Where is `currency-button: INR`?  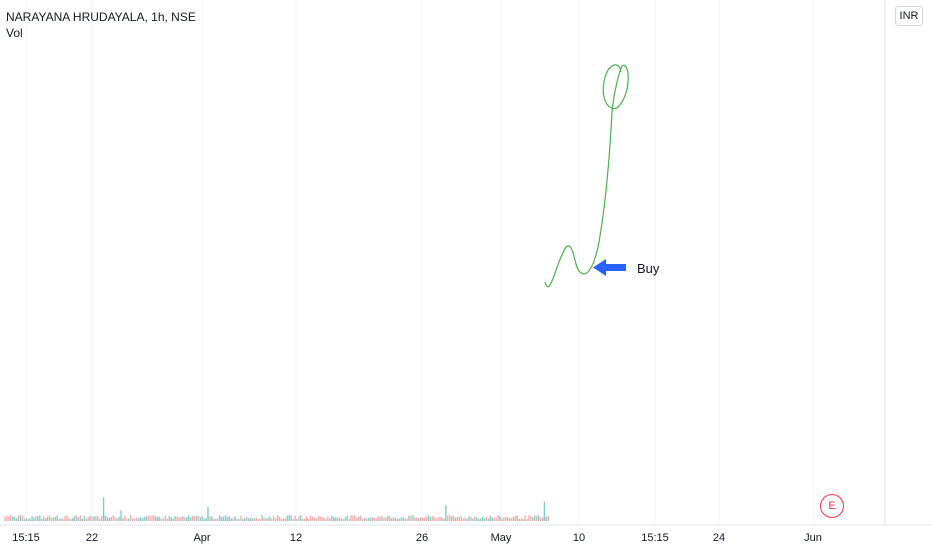
currency-button: INR is located at coordinates (909, 16).